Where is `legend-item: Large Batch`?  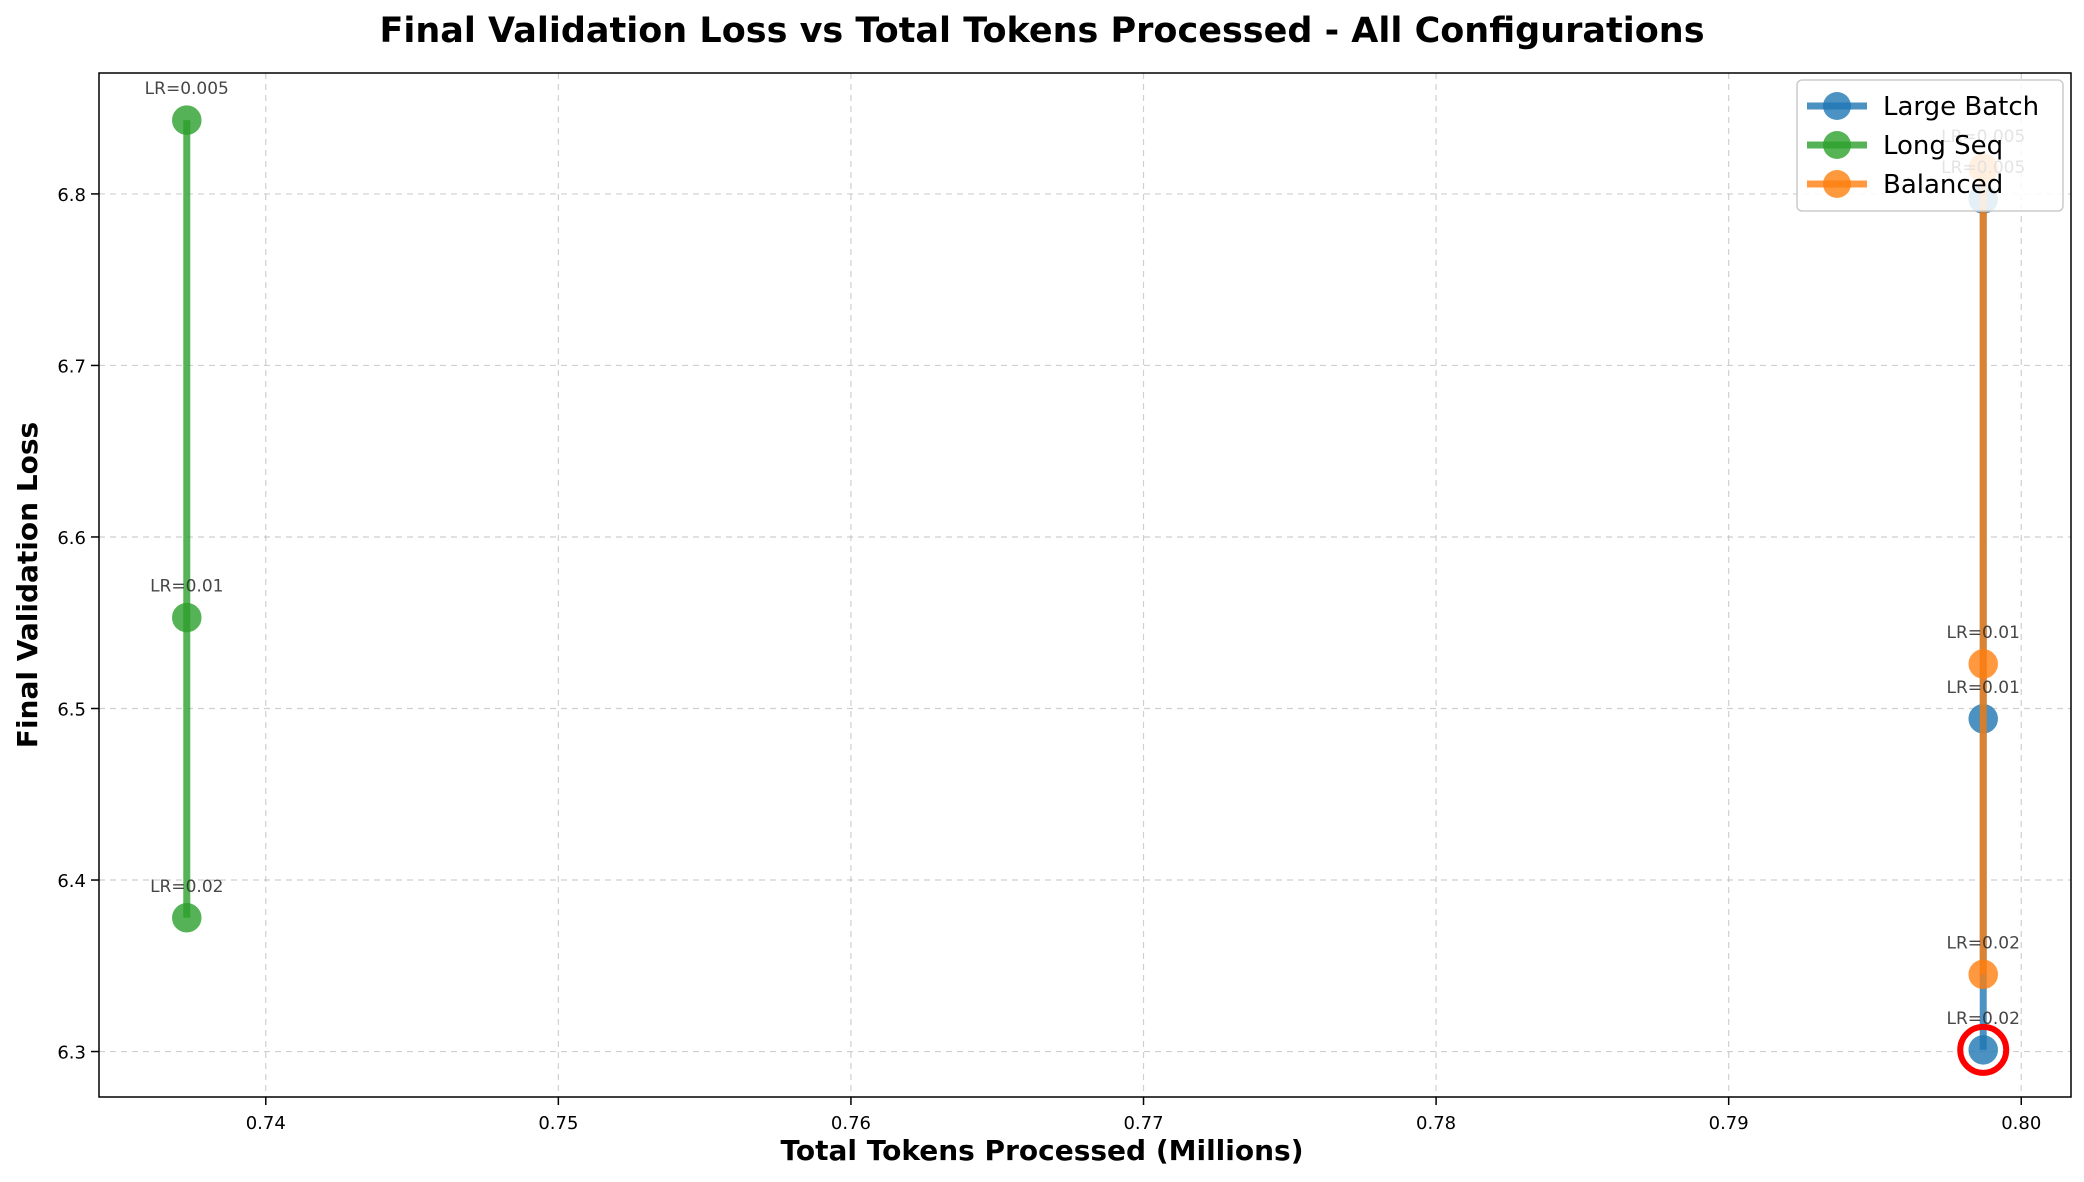
legend-item: Large Batch is located at coordinates (1923, 107).